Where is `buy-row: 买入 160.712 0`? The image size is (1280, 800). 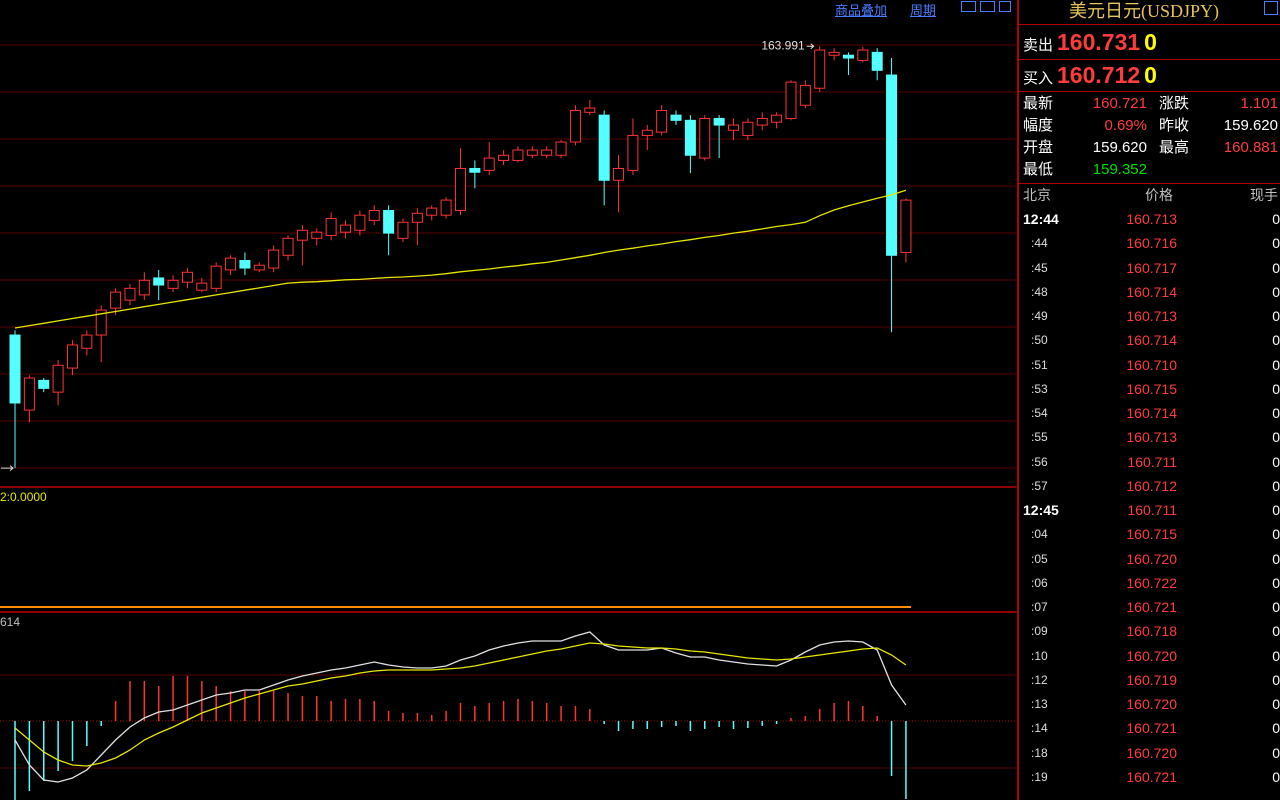
buy-row: 买入 160.712 0 is located at coordinates (1090, 75).